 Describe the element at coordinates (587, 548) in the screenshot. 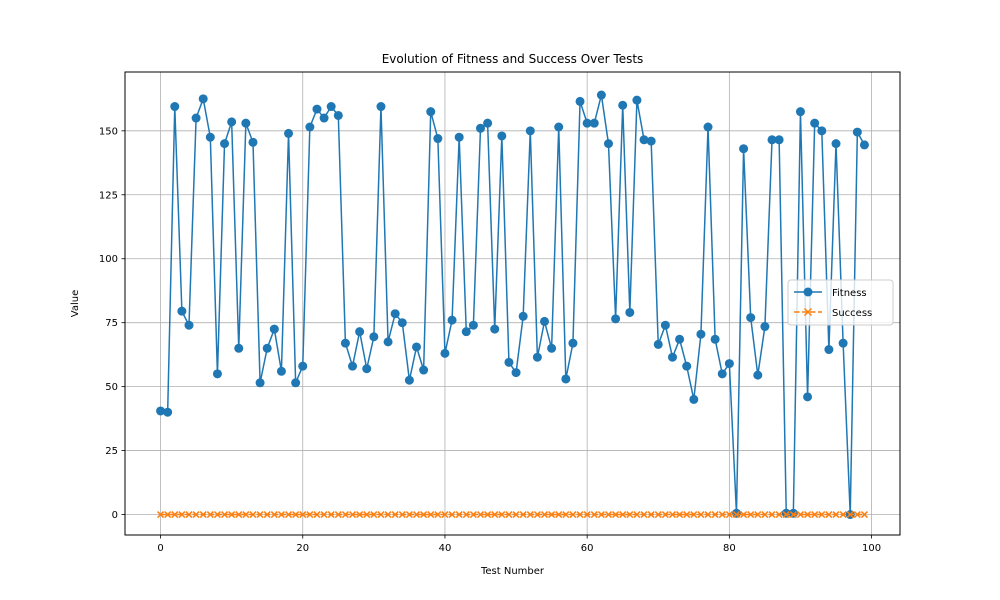

I see `x-tick-label: 60` at that location.